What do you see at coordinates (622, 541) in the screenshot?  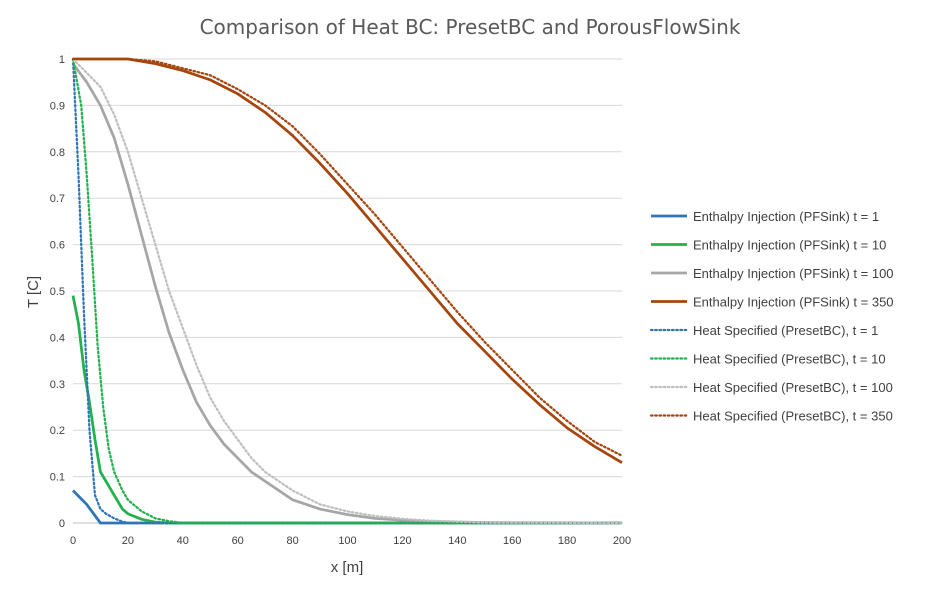 I see `x-tick-label: 200` at bounding box center [622, 541].